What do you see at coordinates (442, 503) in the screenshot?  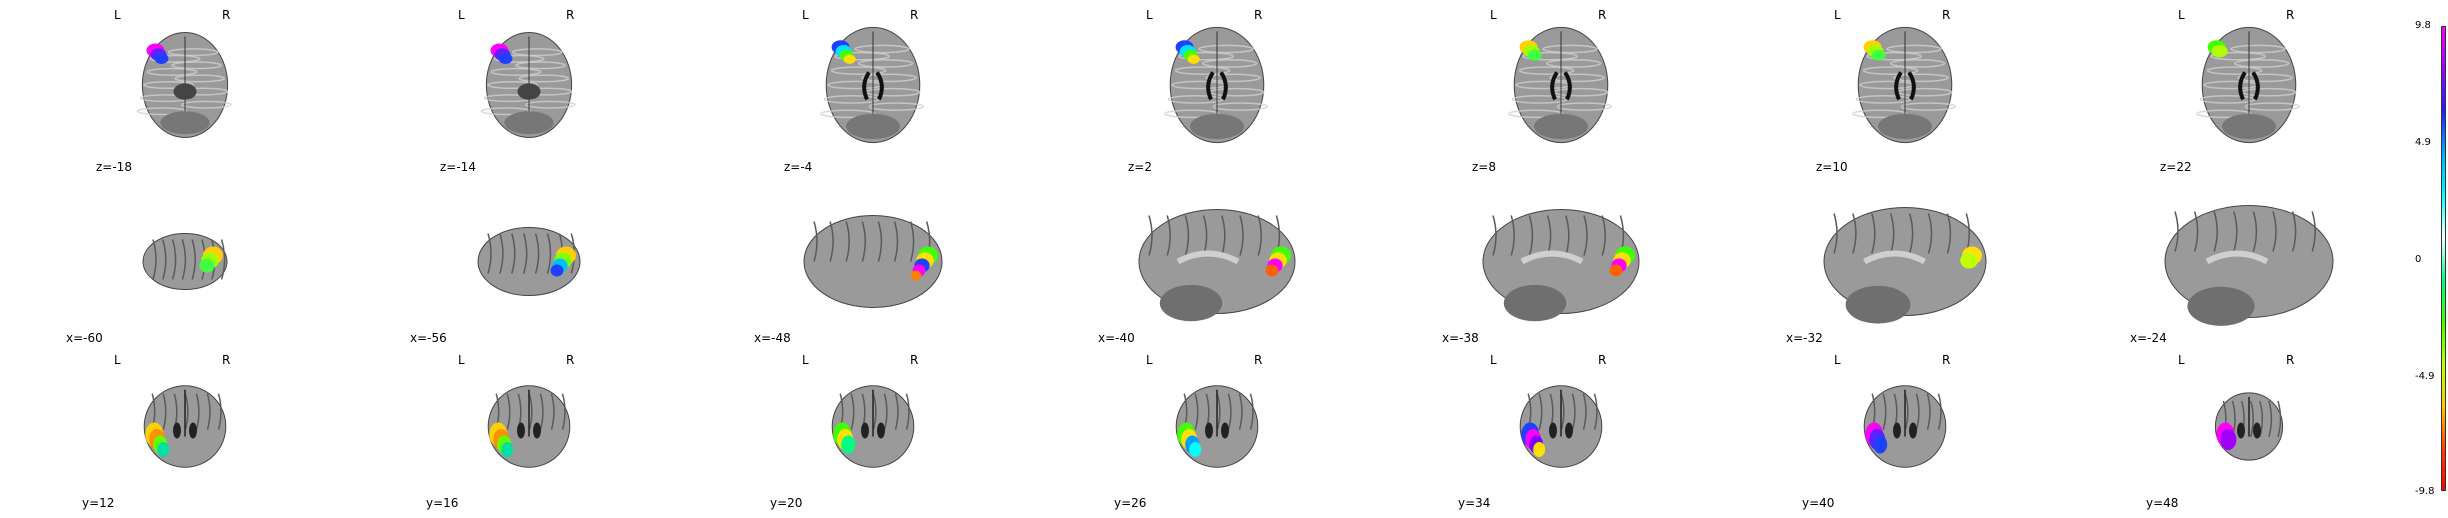 I see `slice-coordinate-label: y=16` at bounding box center [442, 503].